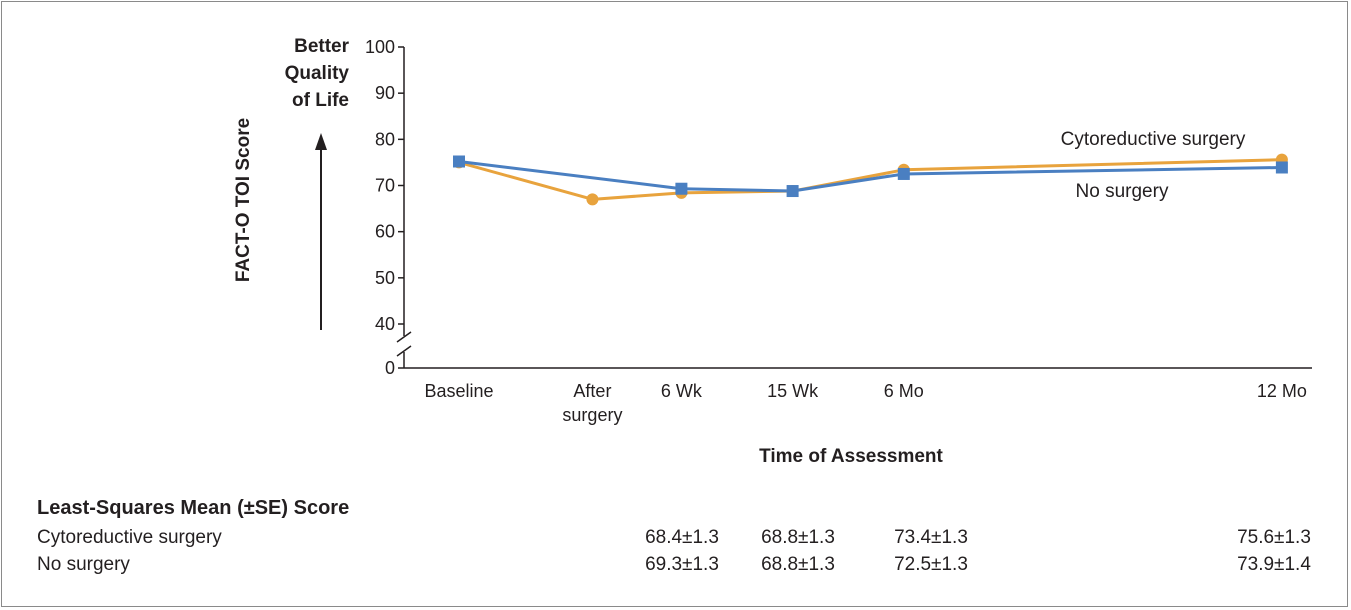 Image resolution: width=1351 pixels, height=610 pixels. What do you see at coordinates (904, 391) in the screenshot?
I see `x-tick-label: 6 Mo` at bounding box center [904, 391].